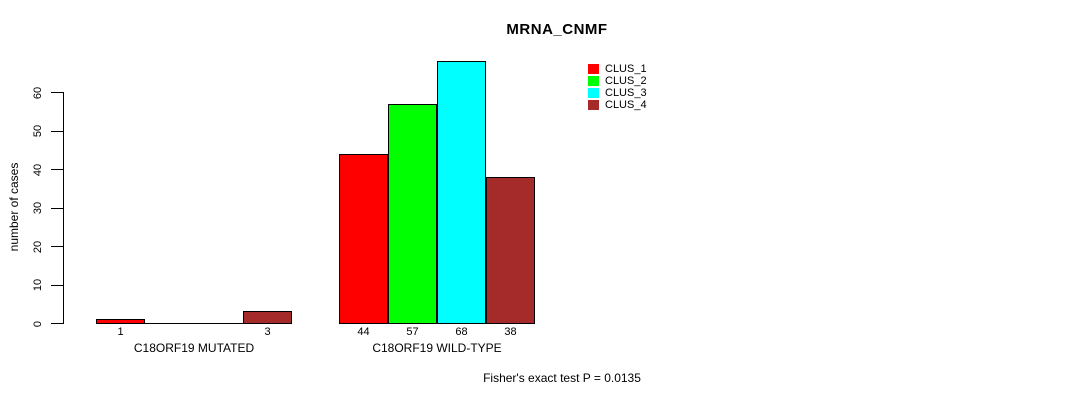  What do you see at coordinates (267, 317) in the screenshot?
I see `bar-clus_4-mutated` at bounding box center [267, 317].